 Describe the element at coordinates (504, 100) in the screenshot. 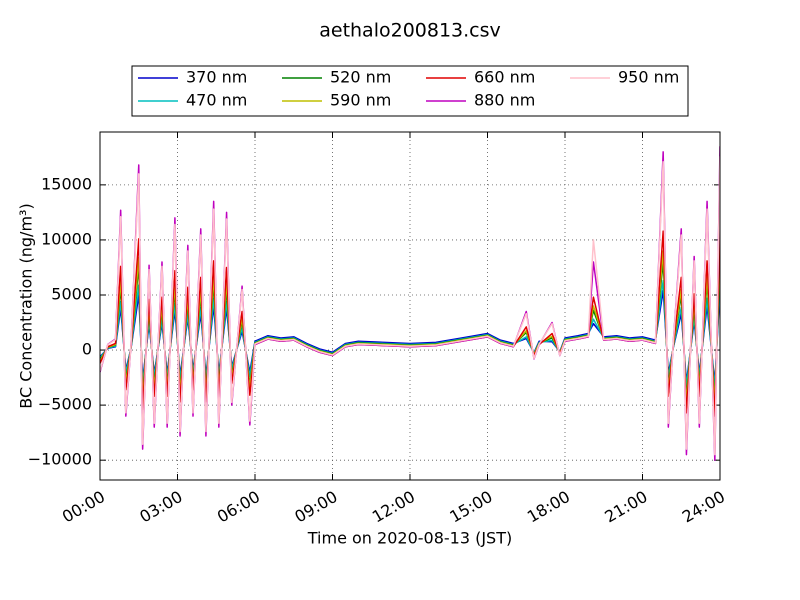

I see `legend-label: 880 nm` at that location.